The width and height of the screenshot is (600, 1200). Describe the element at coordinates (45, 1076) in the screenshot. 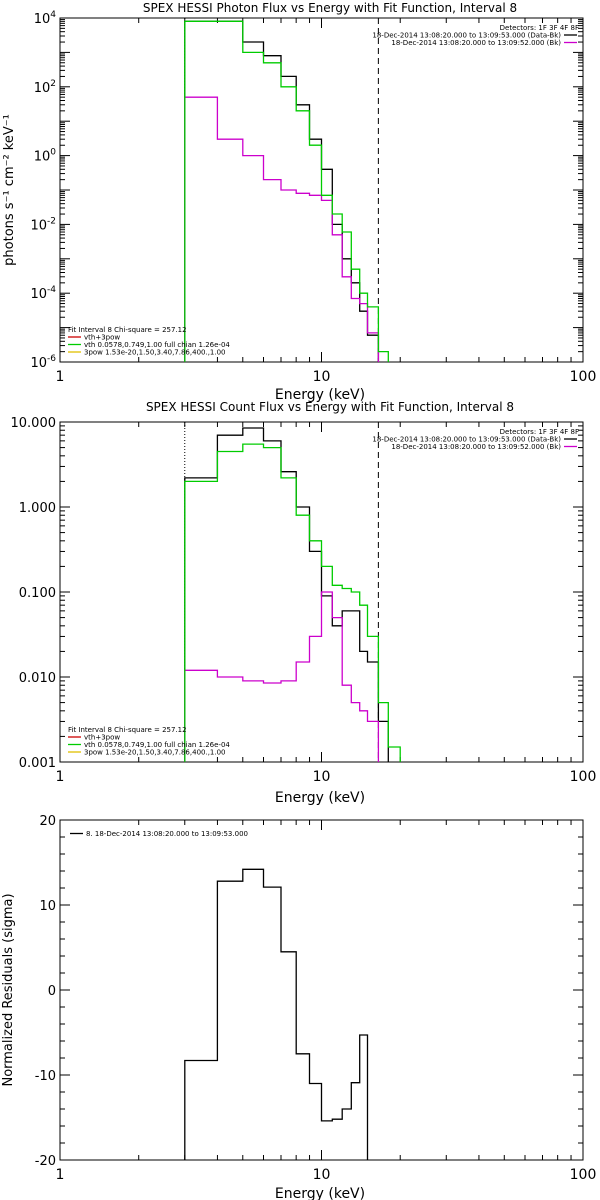

I see `y-tick-label: -10` at that location.